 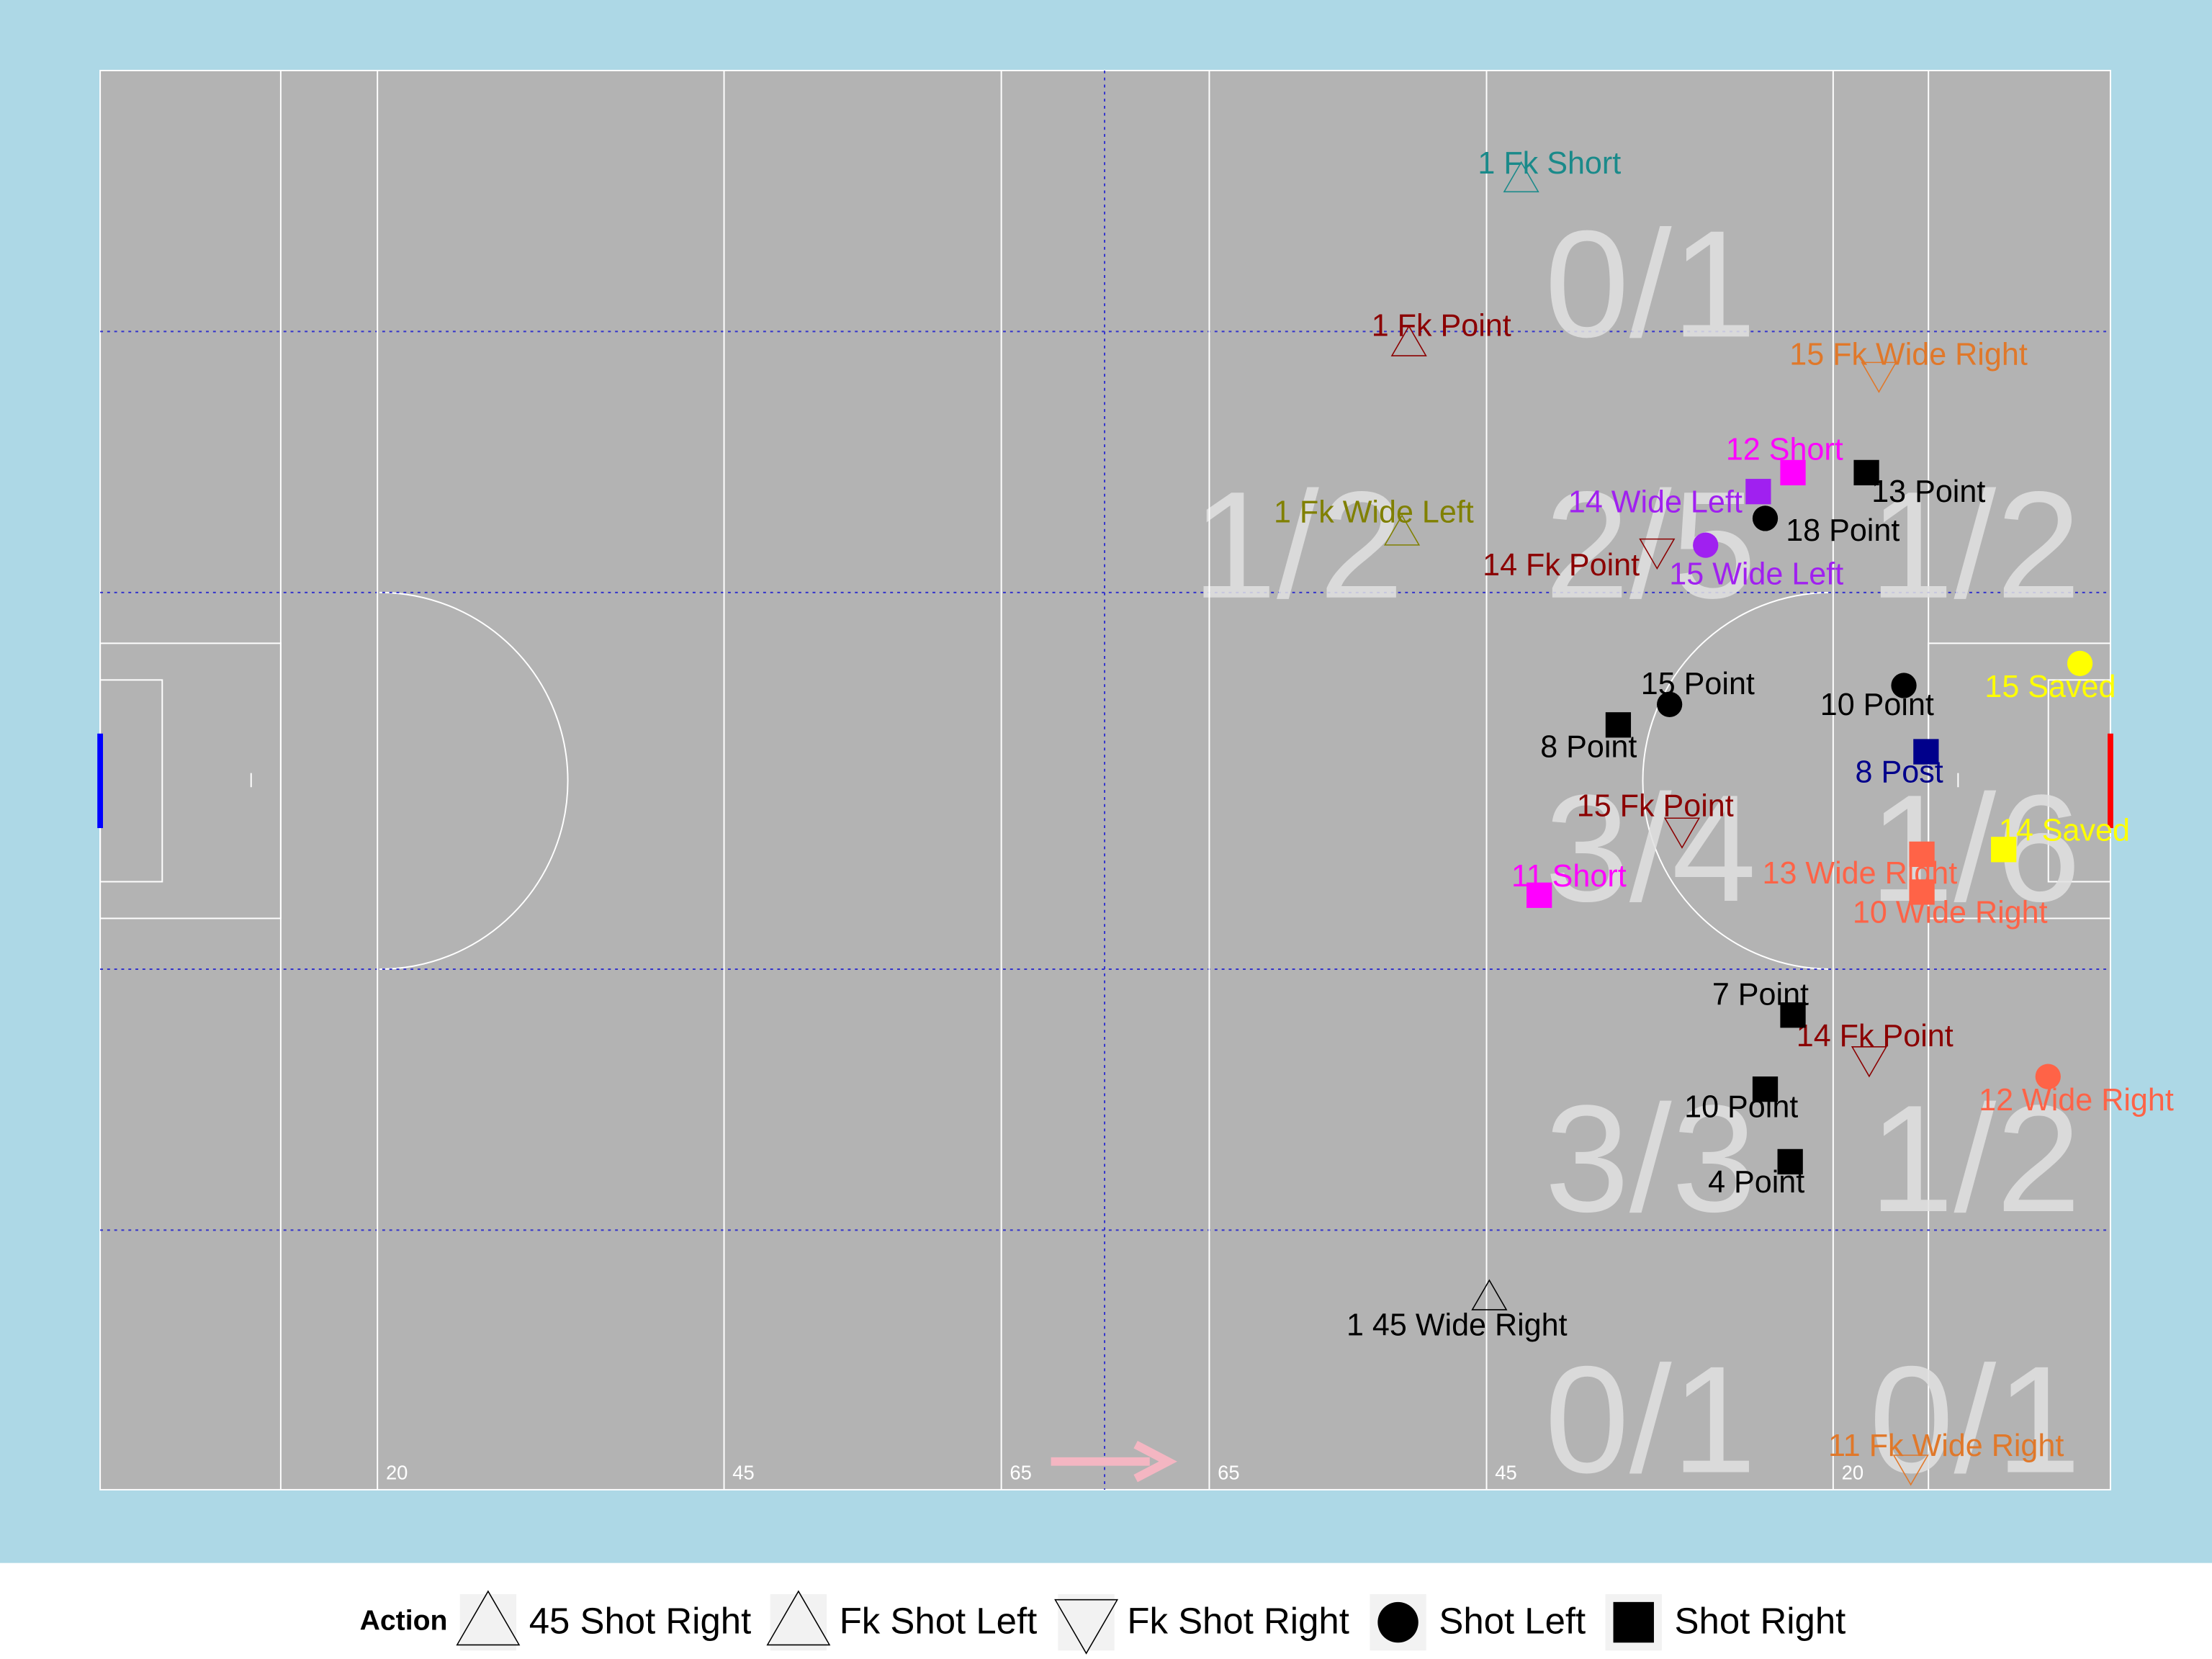 I want to click on shot-label: 18 Point, so click(x=1842, y=530).